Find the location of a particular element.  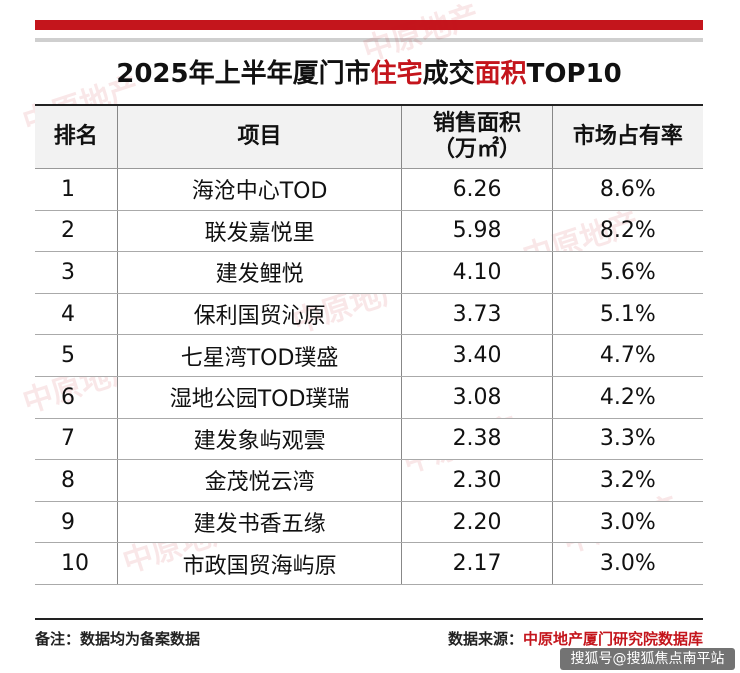

rank-cell: 2 is located at coordinates (76, 231).